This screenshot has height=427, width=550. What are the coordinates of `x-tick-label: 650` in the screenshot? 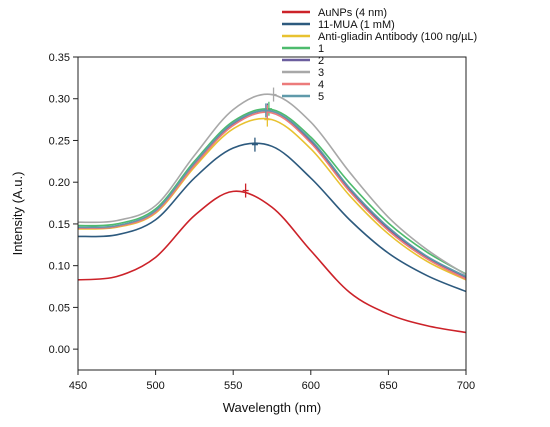 It's located at (388, 386).